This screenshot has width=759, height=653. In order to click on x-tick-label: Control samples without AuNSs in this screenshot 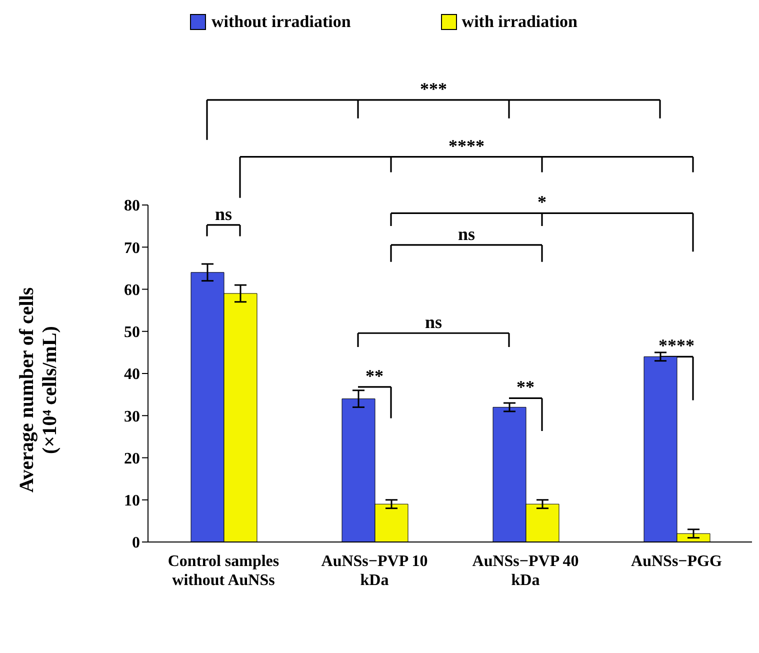, I will do `click(224, 571)`.